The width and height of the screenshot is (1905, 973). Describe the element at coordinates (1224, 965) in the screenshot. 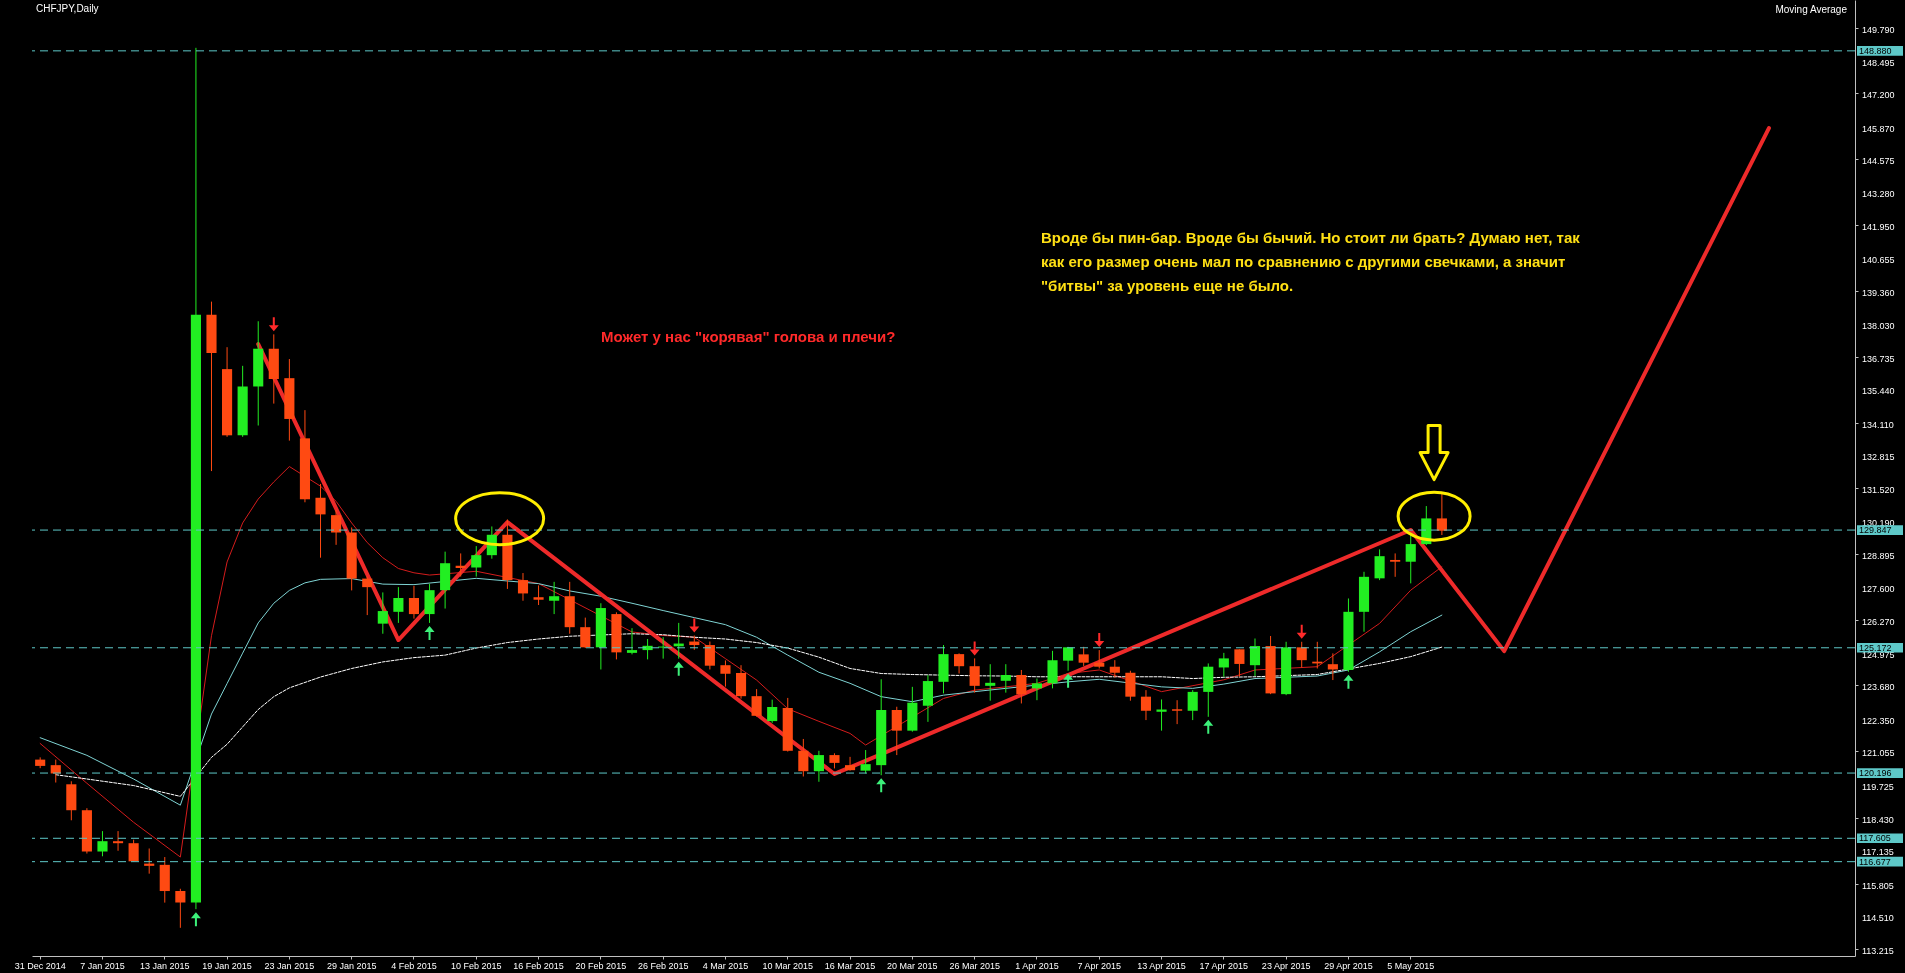

I see `x-tick-label: 17 Apr 2015` at that location.